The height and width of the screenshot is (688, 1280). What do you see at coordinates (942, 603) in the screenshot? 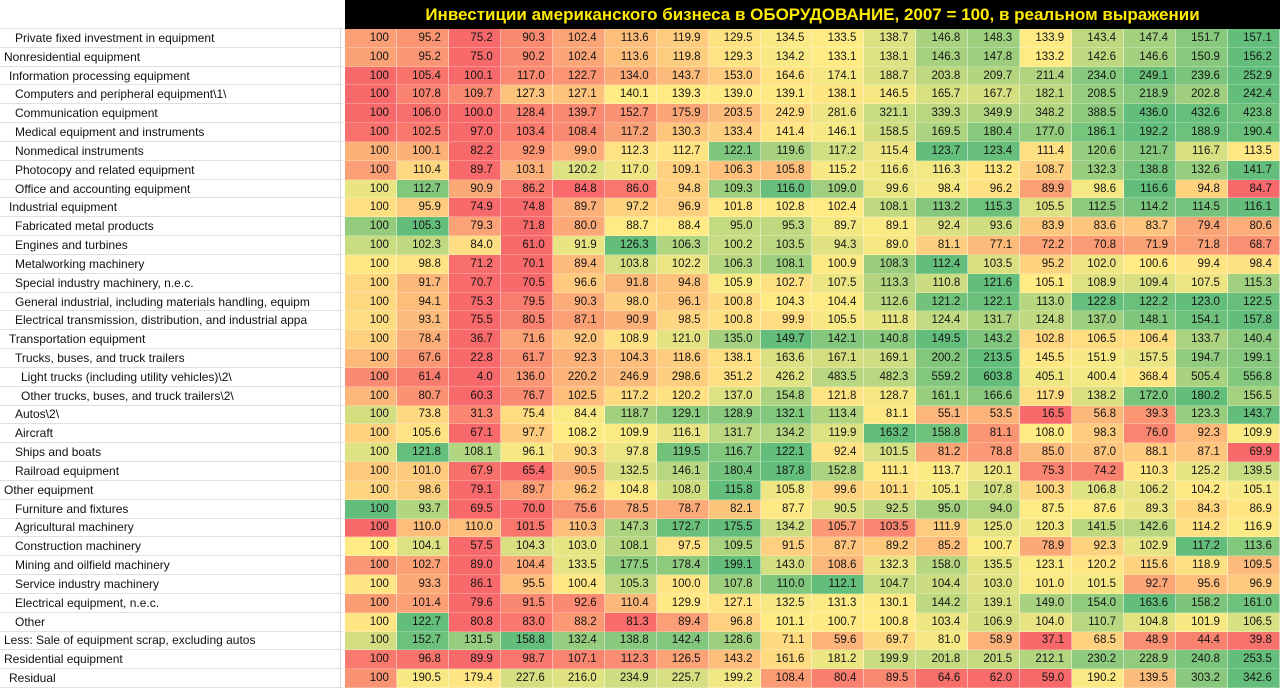
I see `value-cell: 144.2` at bounding box center [942, 603].